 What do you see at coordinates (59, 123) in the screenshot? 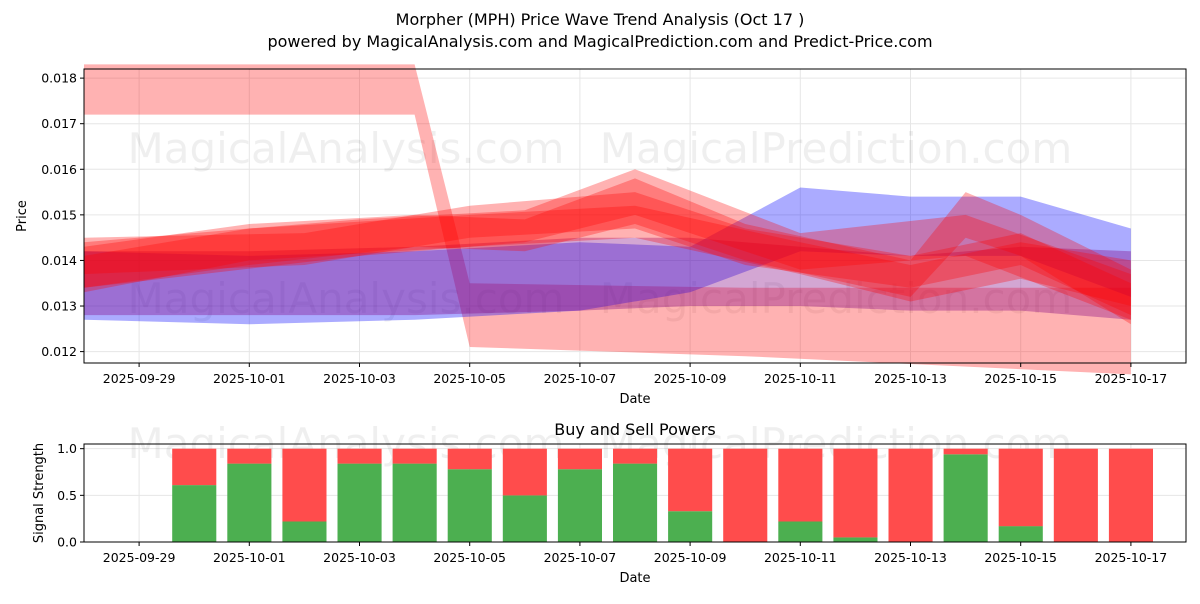
I see `price-y-tick-label: 0.017` at bounding box center [59, 123].